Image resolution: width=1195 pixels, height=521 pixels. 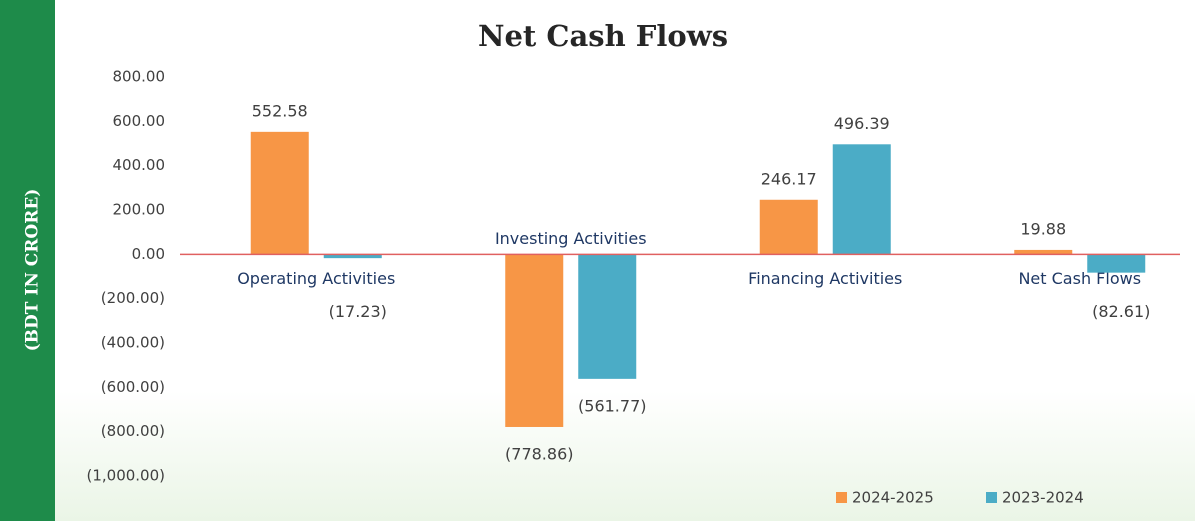 I want to click on y-axis-label: (BDT IN CRORE), so click(x=33, y=270).